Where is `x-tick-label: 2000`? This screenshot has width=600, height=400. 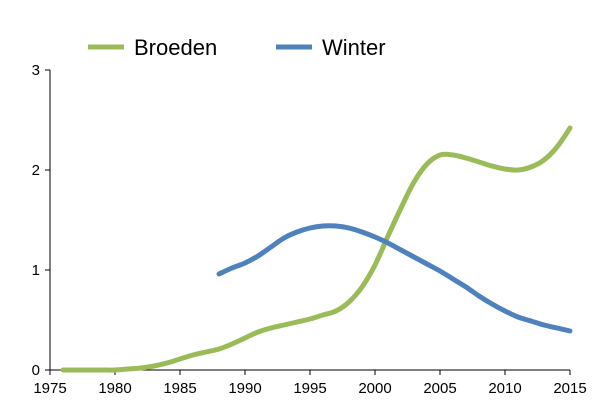 x-tick-label: 2000 is located at coordinates (374, 388).